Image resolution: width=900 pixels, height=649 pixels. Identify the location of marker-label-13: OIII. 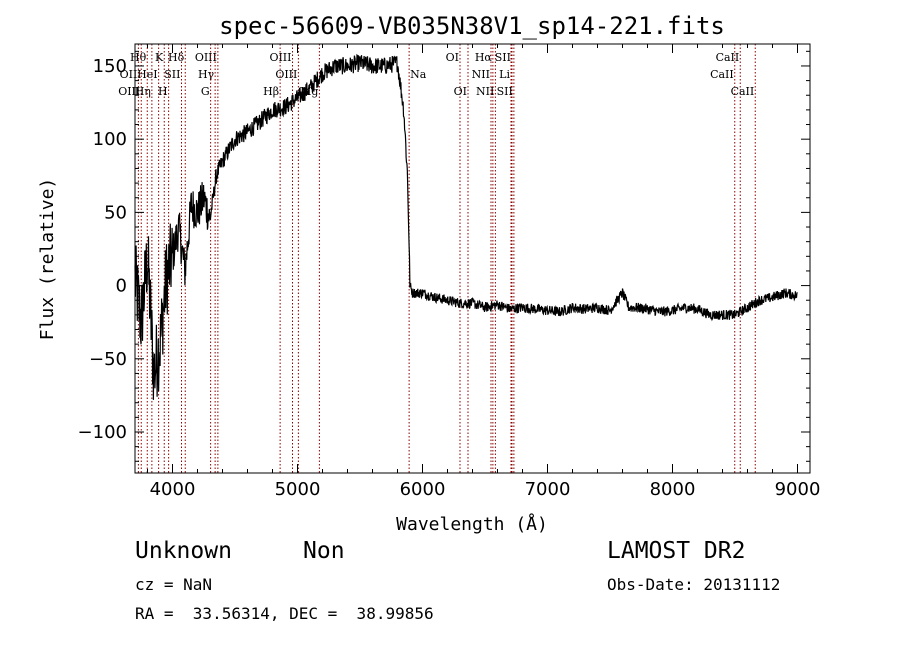
(286, 74).